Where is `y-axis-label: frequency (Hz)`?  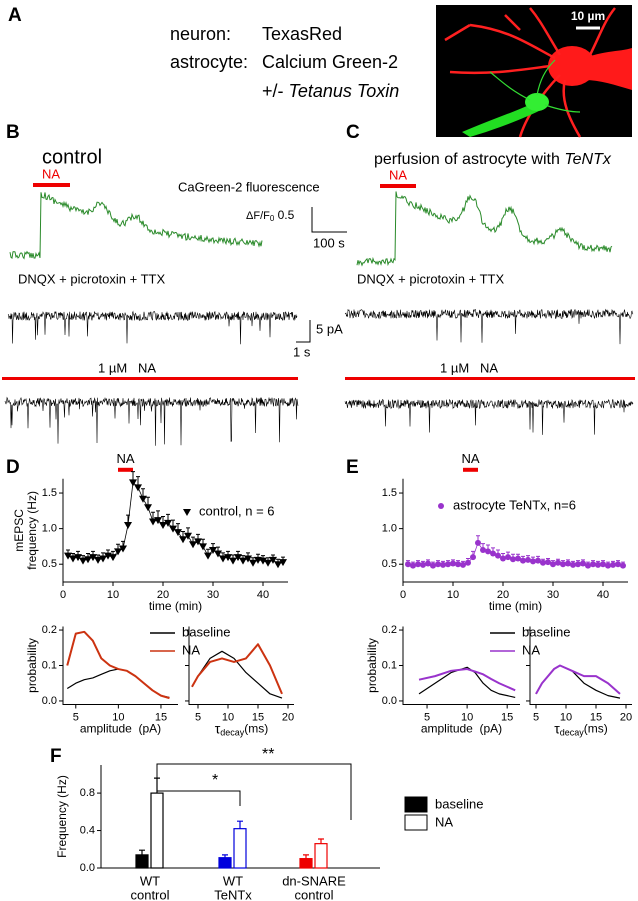 y-axis-label: frequency (Hz) is located at coordinates (32, 530).